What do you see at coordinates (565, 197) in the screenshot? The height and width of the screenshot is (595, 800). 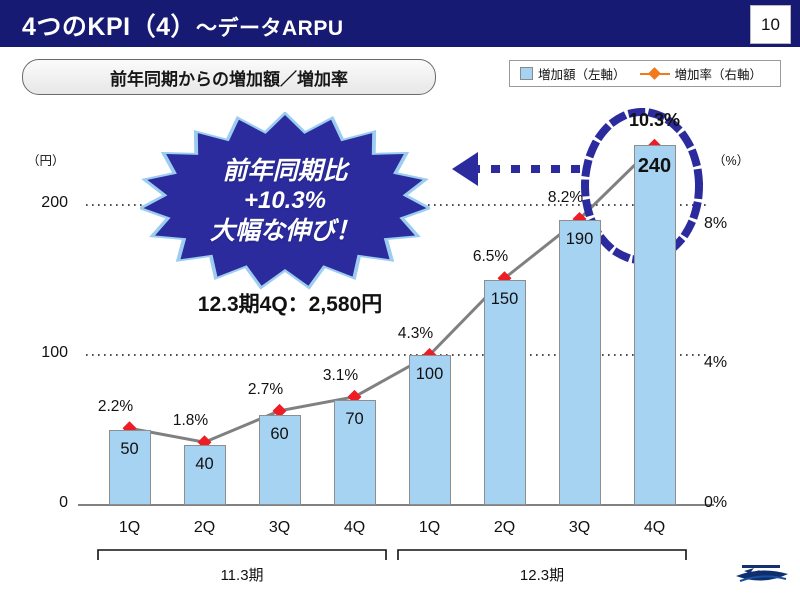 I see `growth-rate-label: 8.2%` at bounding box center [565, 197].